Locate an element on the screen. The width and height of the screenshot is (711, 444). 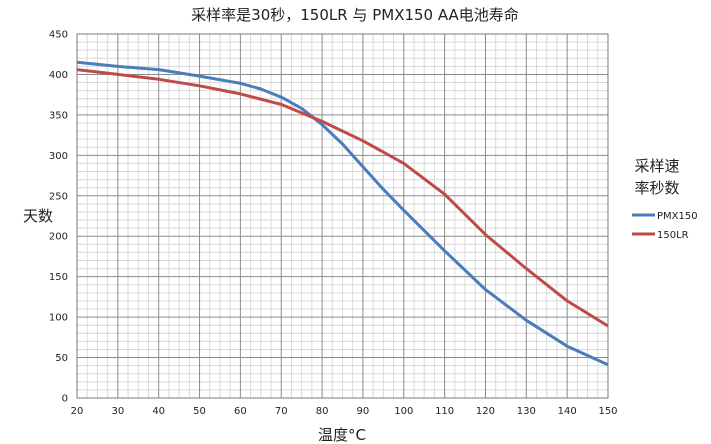
x-axis-title: 温度°C is located at coordinates (342, 435).